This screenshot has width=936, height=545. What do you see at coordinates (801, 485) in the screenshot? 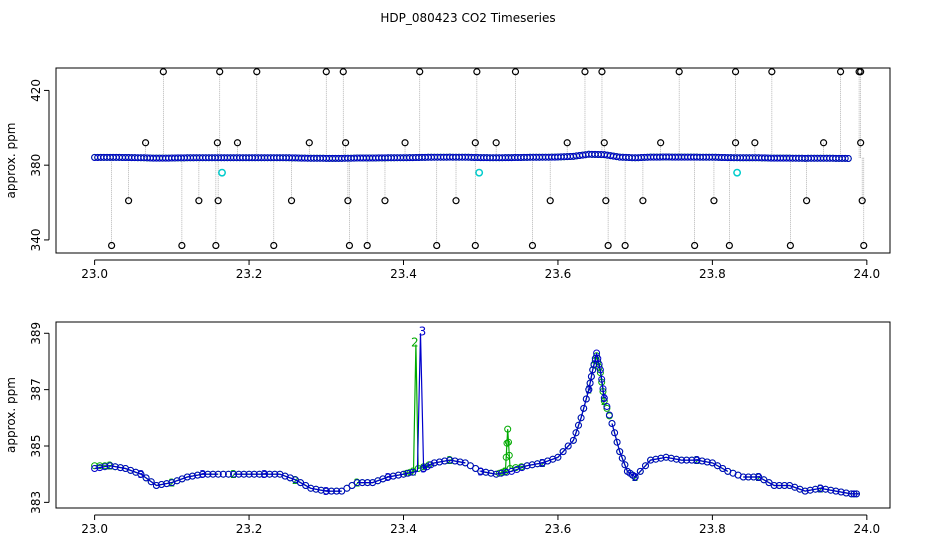
I see `series-3-line` at bounding box center [801, 485].